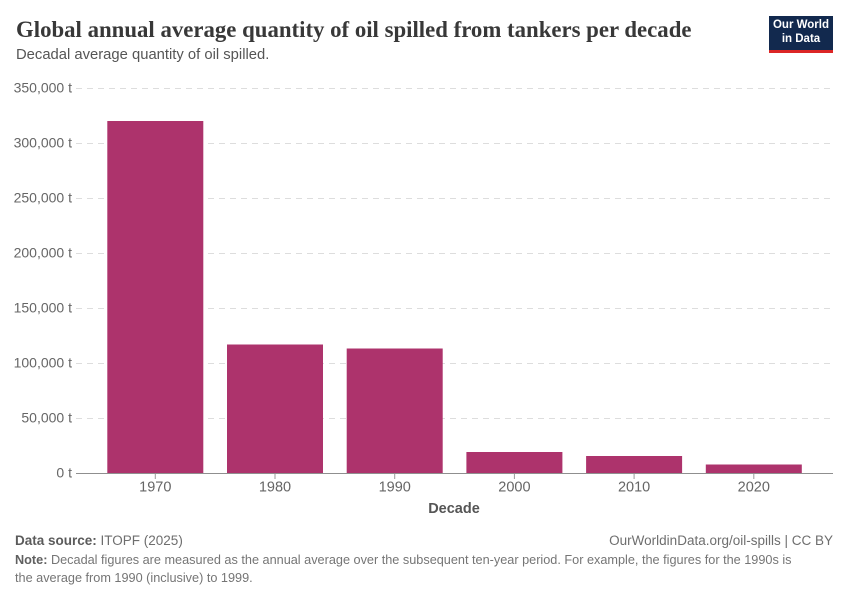 Image resolution: width=850 pixels, height=600 pixels. I want to click on svg-text: 150,000 t, so click(43, 308).